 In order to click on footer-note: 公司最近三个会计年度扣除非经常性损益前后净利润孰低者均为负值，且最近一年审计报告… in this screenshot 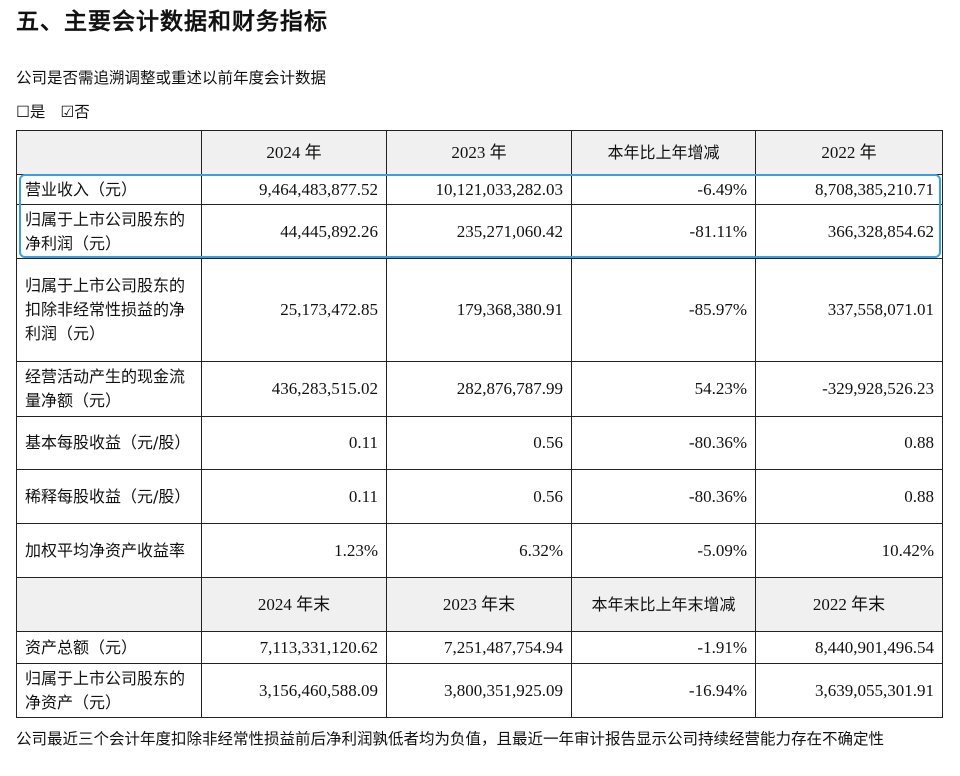, I will do `click(450, 739)`.